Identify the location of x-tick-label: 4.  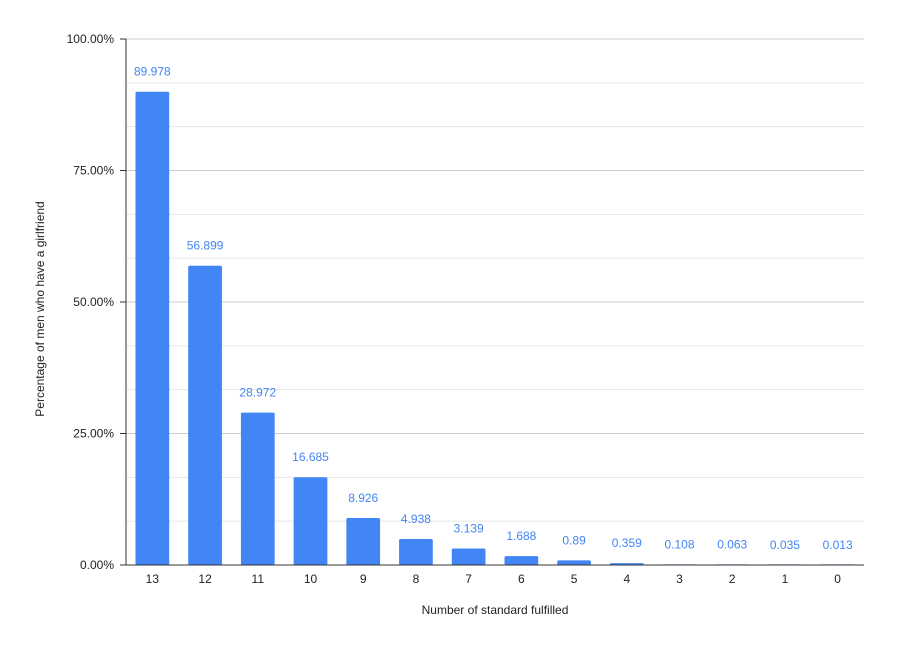
(626, 579).